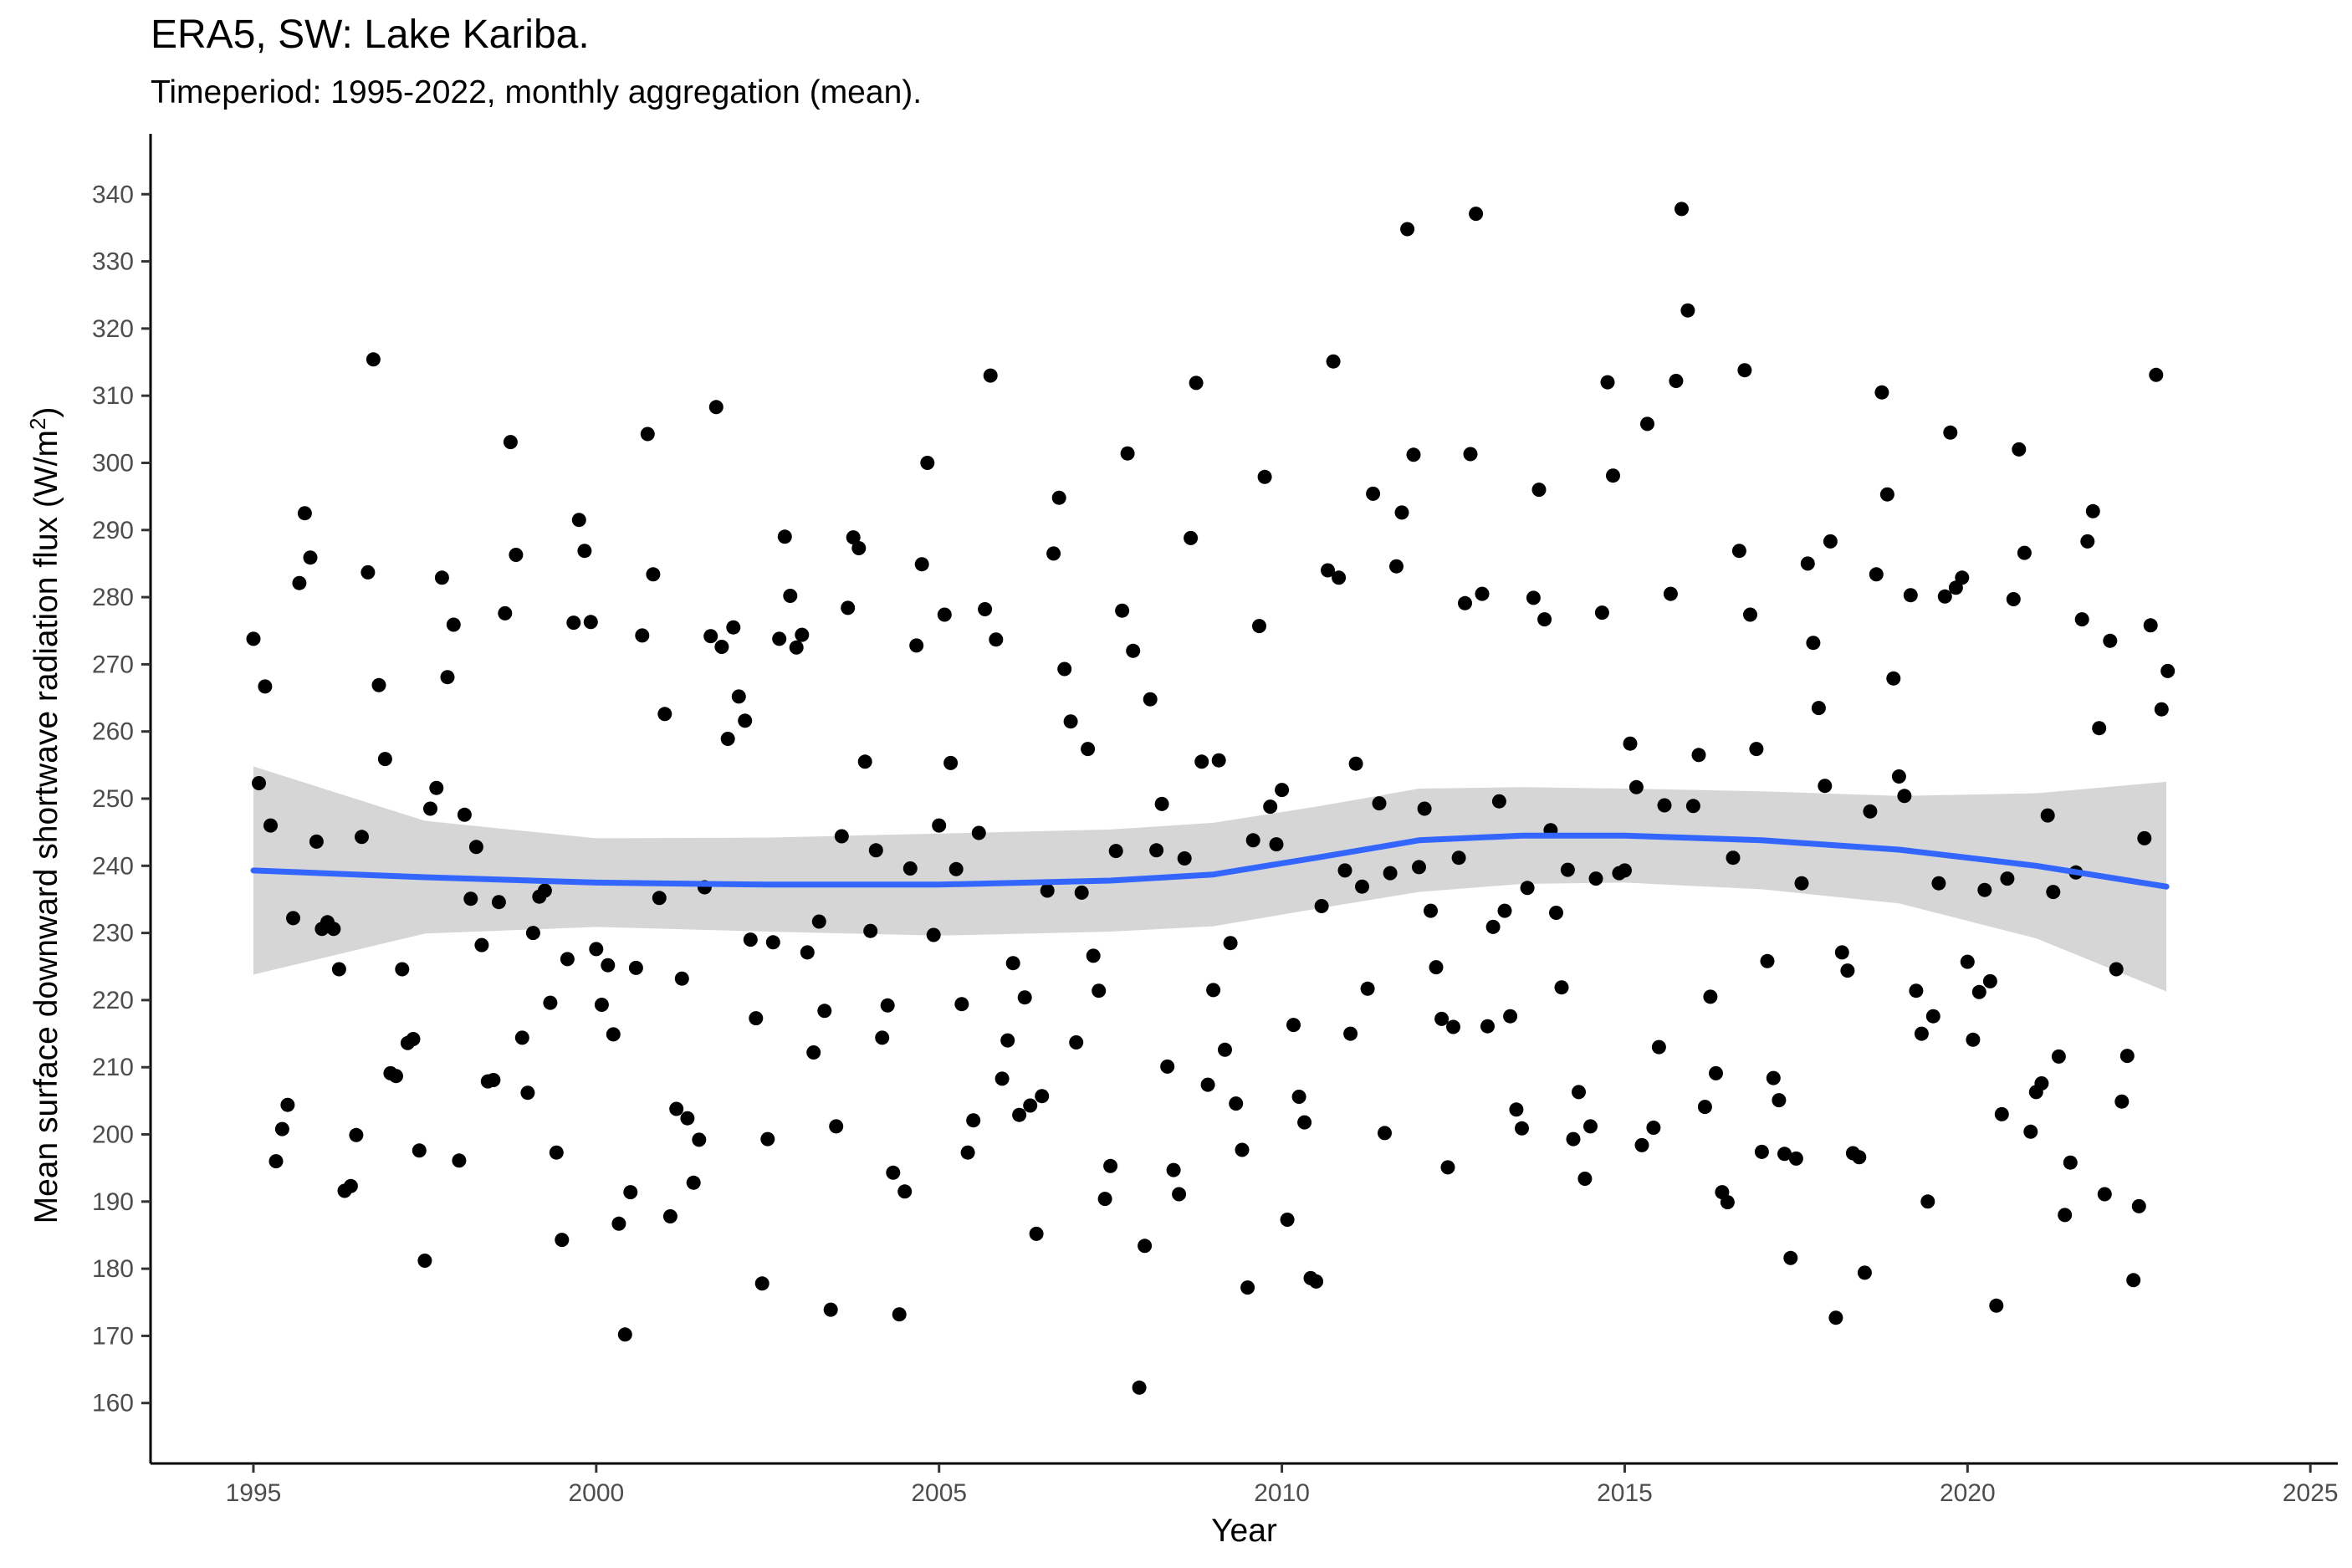 The width and height of the screenshot is (2352, 1568). I want to click on confidence-ribbon-layer, so click(1210, 879).